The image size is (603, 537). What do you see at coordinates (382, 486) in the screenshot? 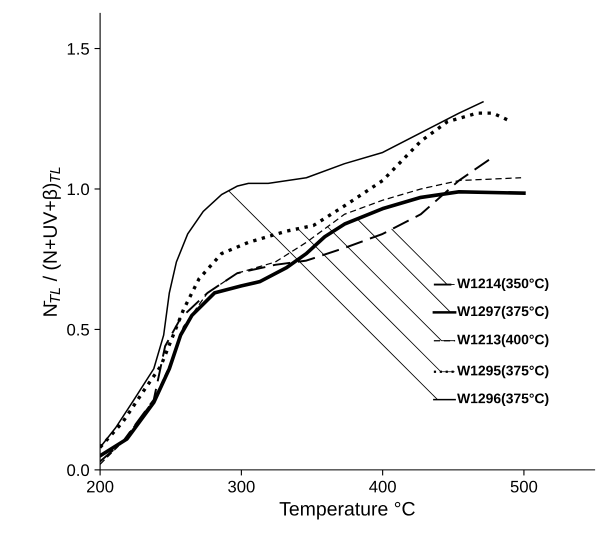
I see `x-tick-label: 400` at bounding box center [382, 486].